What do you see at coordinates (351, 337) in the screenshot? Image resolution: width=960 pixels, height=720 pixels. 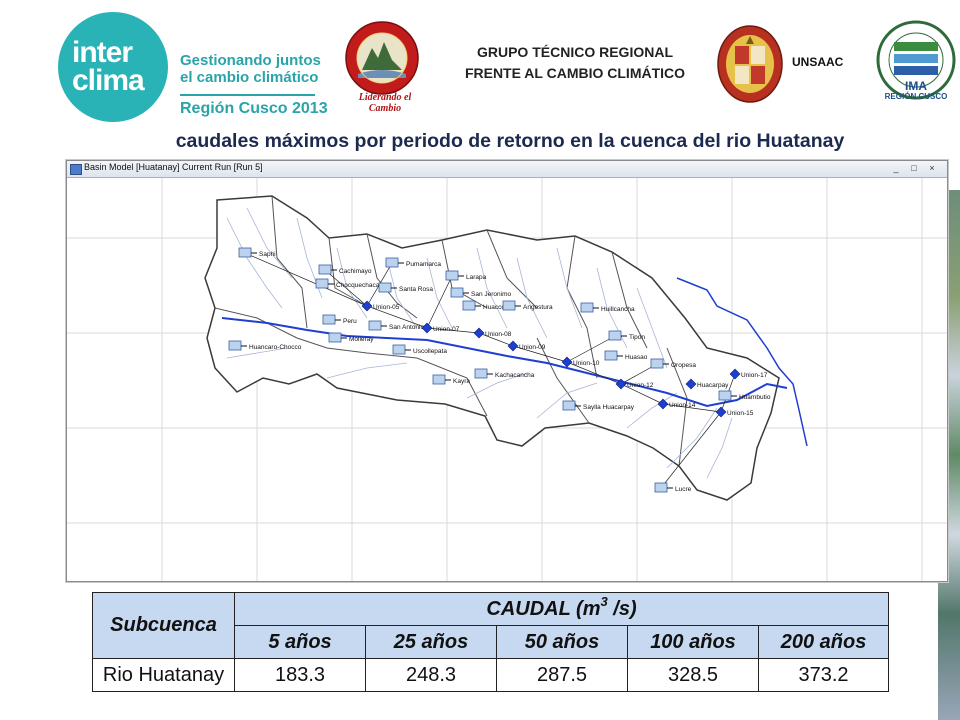 I see `element-molleray: Molleray` at bounding box center [351, 337].